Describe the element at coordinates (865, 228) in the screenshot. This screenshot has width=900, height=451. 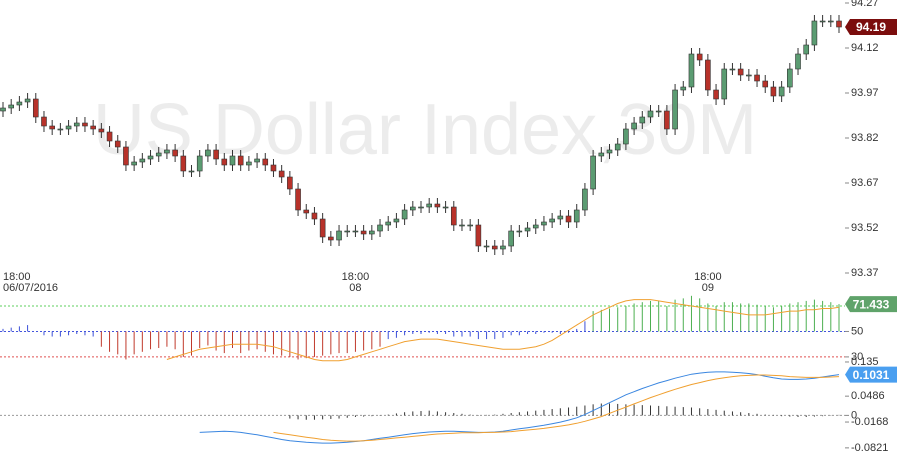
I see `y-tick-label: 93.52` at that location.